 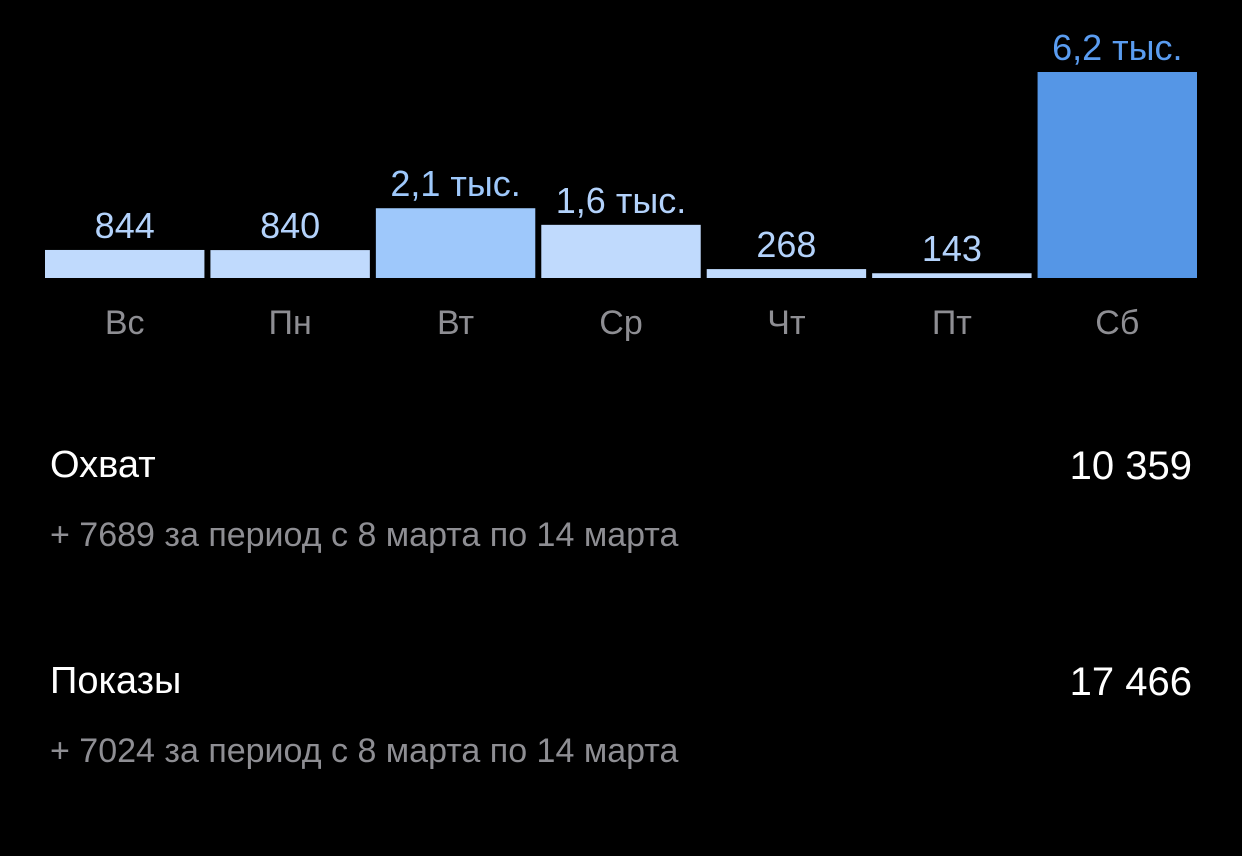 What do you see at coordinates (1130, 682) in the screenshot?
I see `stat-value: 17 466` at bounding box center [1130, 682].